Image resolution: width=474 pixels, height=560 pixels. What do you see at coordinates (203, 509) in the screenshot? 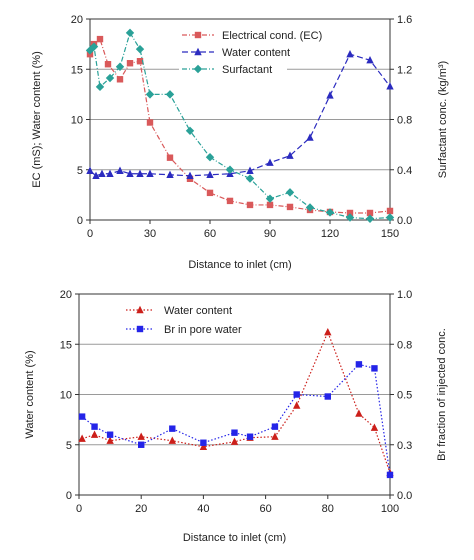
I see `x-tick-label: 40` at bounding box center [203, 509].